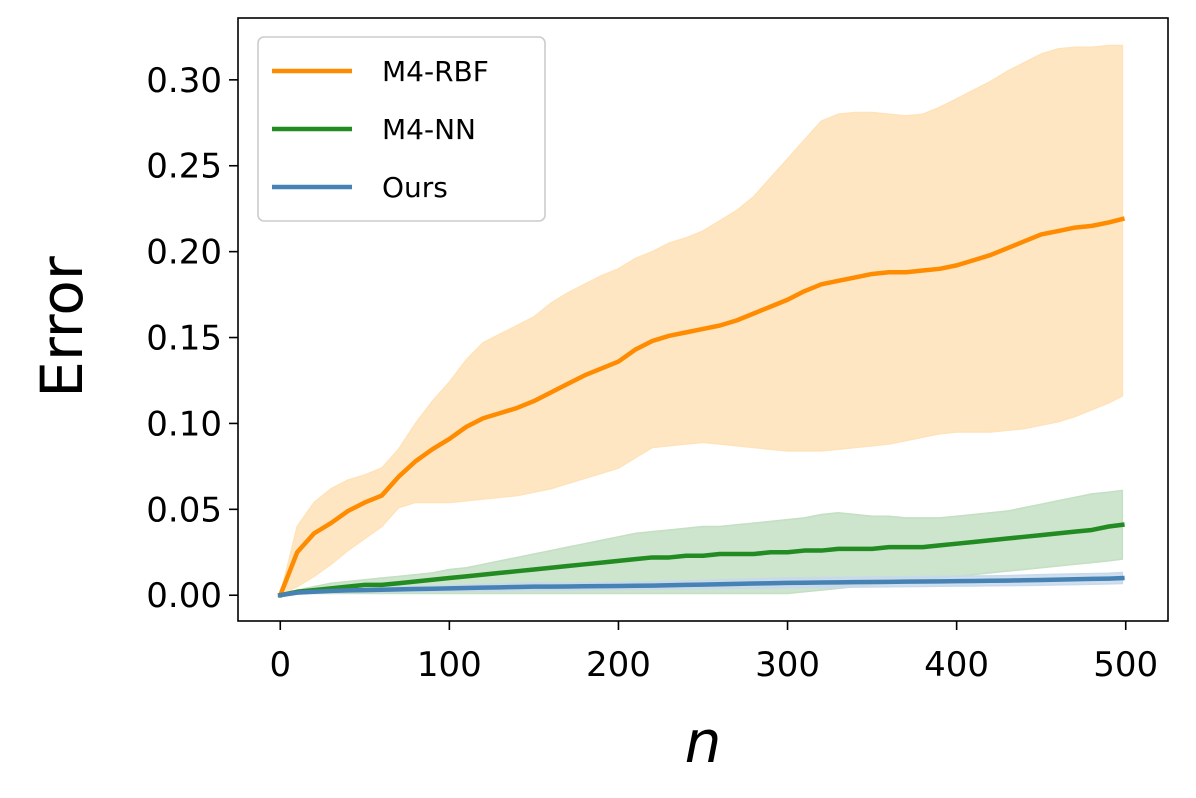  What do you see at coordinates (435, 71) in the screenshot?
I see `legend-label-m4-rbf: M4-RBF` at bounding box center [435, 71].